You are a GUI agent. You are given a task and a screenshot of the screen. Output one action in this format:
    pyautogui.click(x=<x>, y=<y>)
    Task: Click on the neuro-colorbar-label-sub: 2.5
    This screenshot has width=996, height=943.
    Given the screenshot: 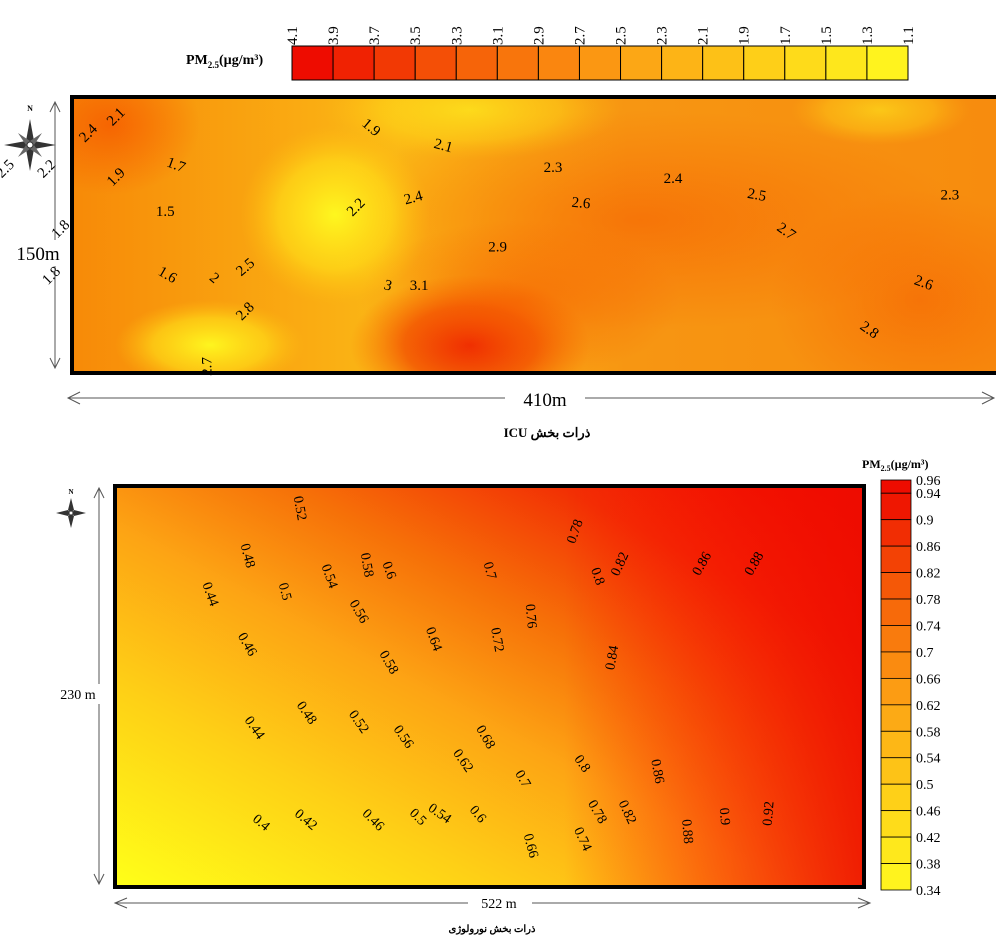 What is the action you would take?
    pyautogui.click(x=886, y=468)
    